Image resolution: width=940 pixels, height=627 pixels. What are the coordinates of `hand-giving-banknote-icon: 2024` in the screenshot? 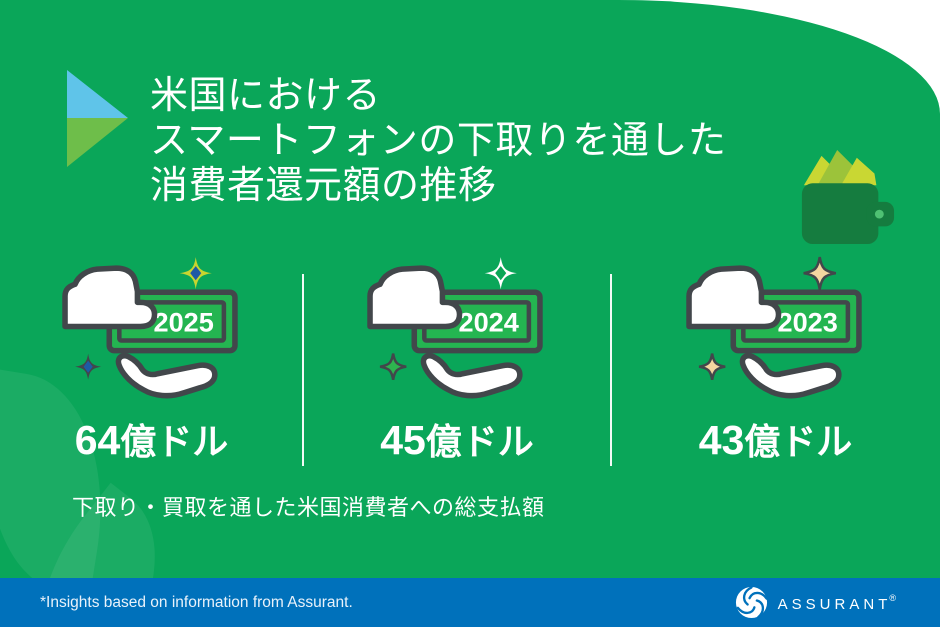 It's located at (455, 328).